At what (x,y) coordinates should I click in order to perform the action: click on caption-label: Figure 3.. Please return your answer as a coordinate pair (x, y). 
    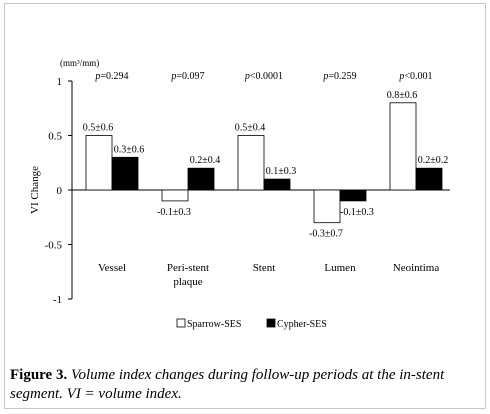
    Looking at the image, I should click on (39, 375).